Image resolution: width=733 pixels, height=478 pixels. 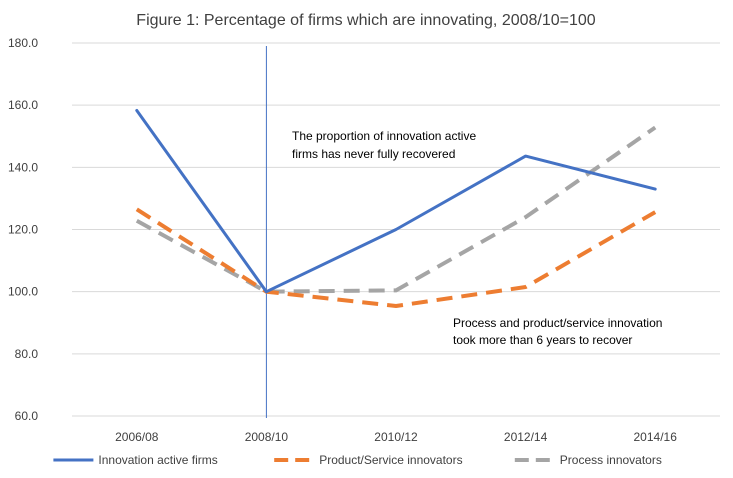 I want to click on y-tick-label: 120.0, so click(x=23, y=230).